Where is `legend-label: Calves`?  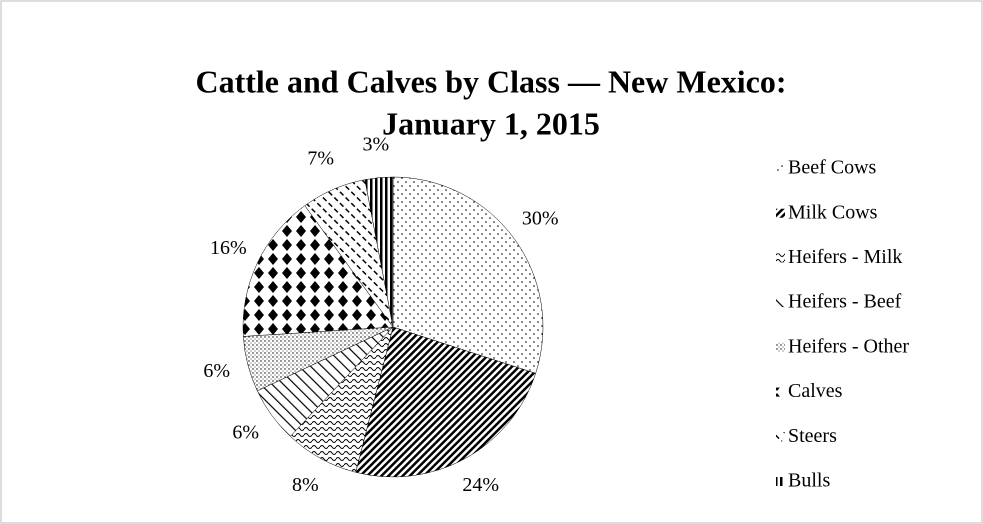 legend-label: Calves is located at coordinates (815, 391).